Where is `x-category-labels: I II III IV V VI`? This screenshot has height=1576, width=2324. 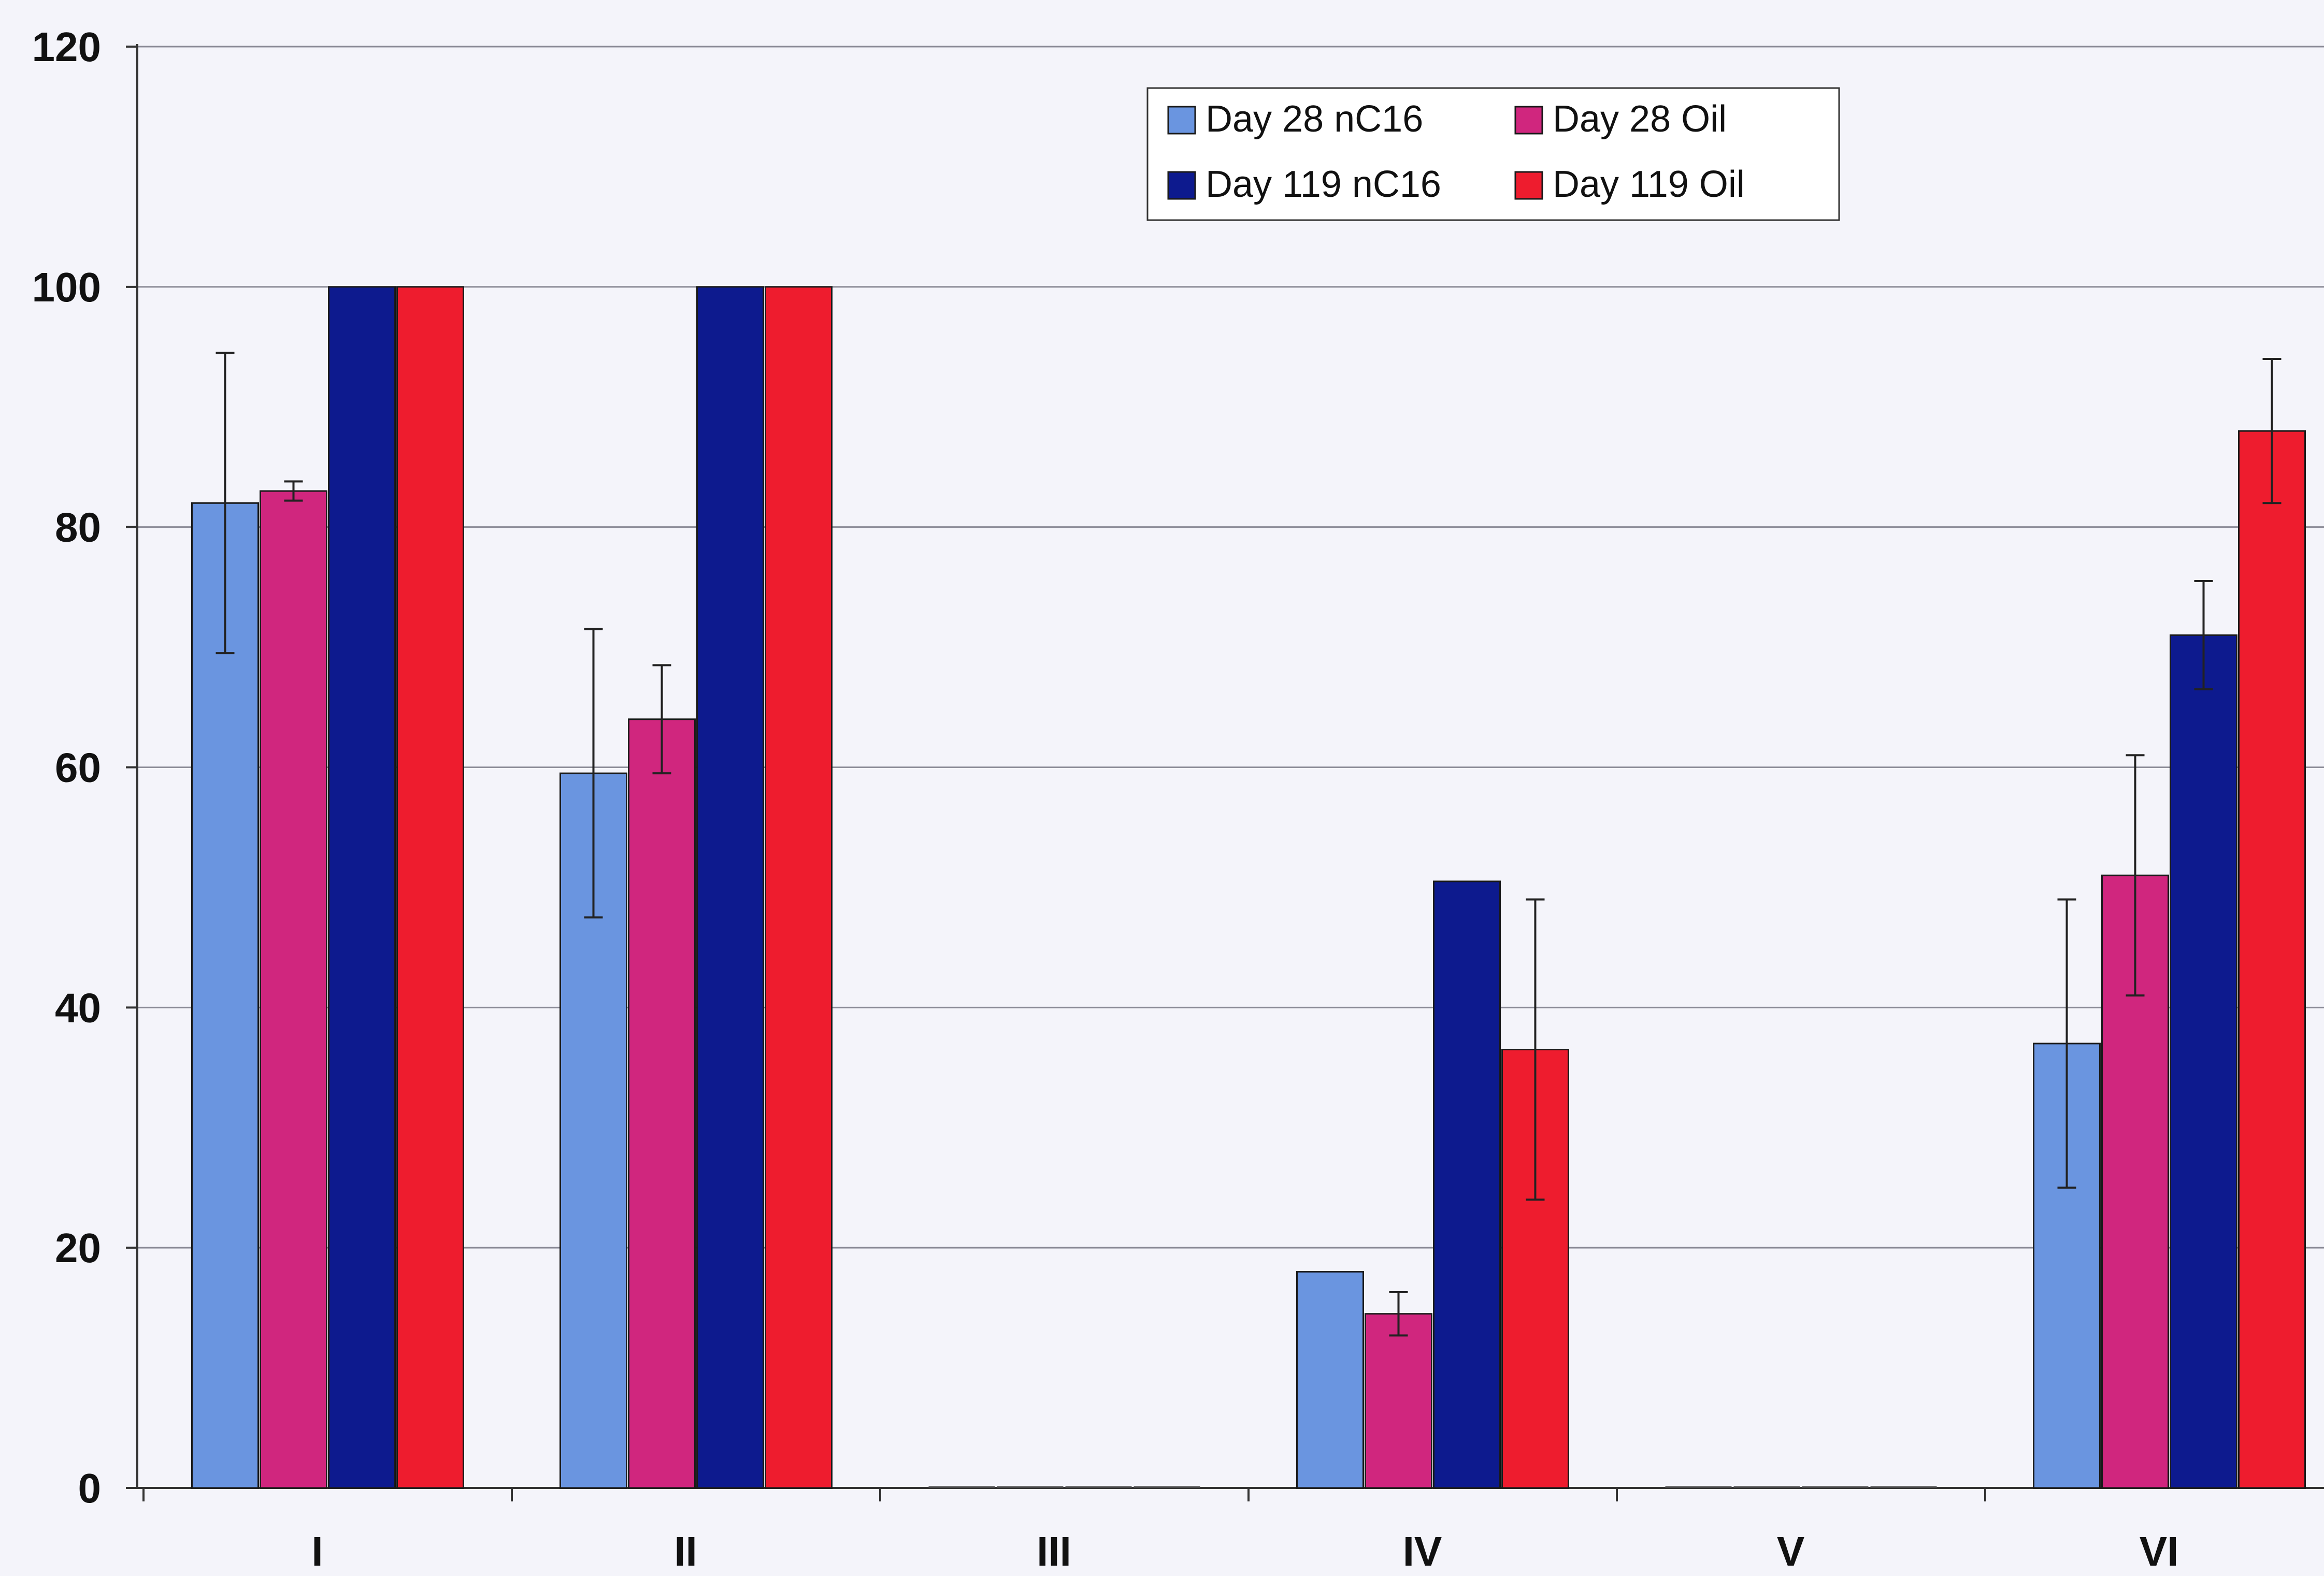
x-category-labels: I II III IV V VI is located at coordinates (1244, 1551).